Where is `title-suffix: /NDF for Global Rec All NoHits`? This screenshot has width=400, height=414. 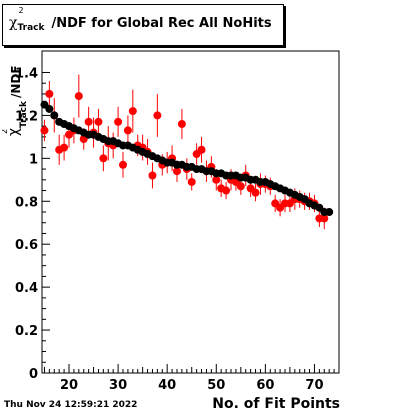 title-suffix: /NDF for Global Rec All NoHits is located at coordinates (161, 23).